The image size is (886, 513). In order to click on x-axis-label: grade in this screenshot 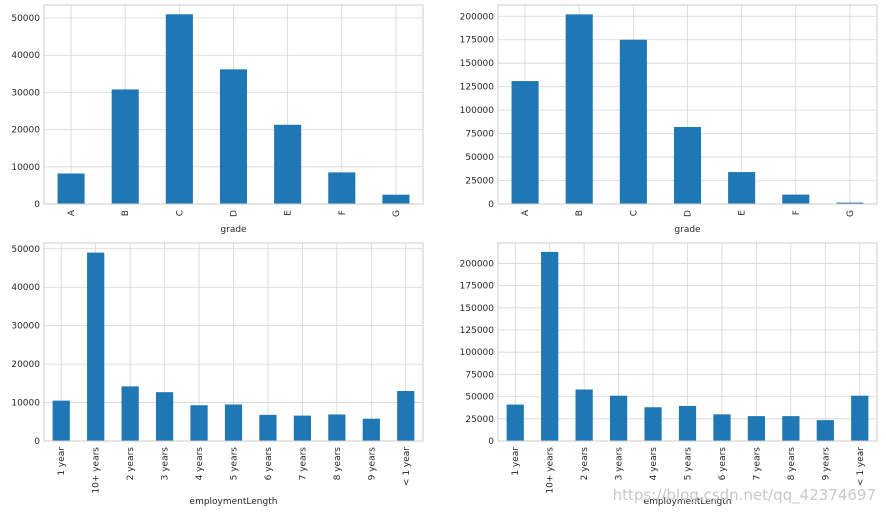, I will do `click(687, 230)`.